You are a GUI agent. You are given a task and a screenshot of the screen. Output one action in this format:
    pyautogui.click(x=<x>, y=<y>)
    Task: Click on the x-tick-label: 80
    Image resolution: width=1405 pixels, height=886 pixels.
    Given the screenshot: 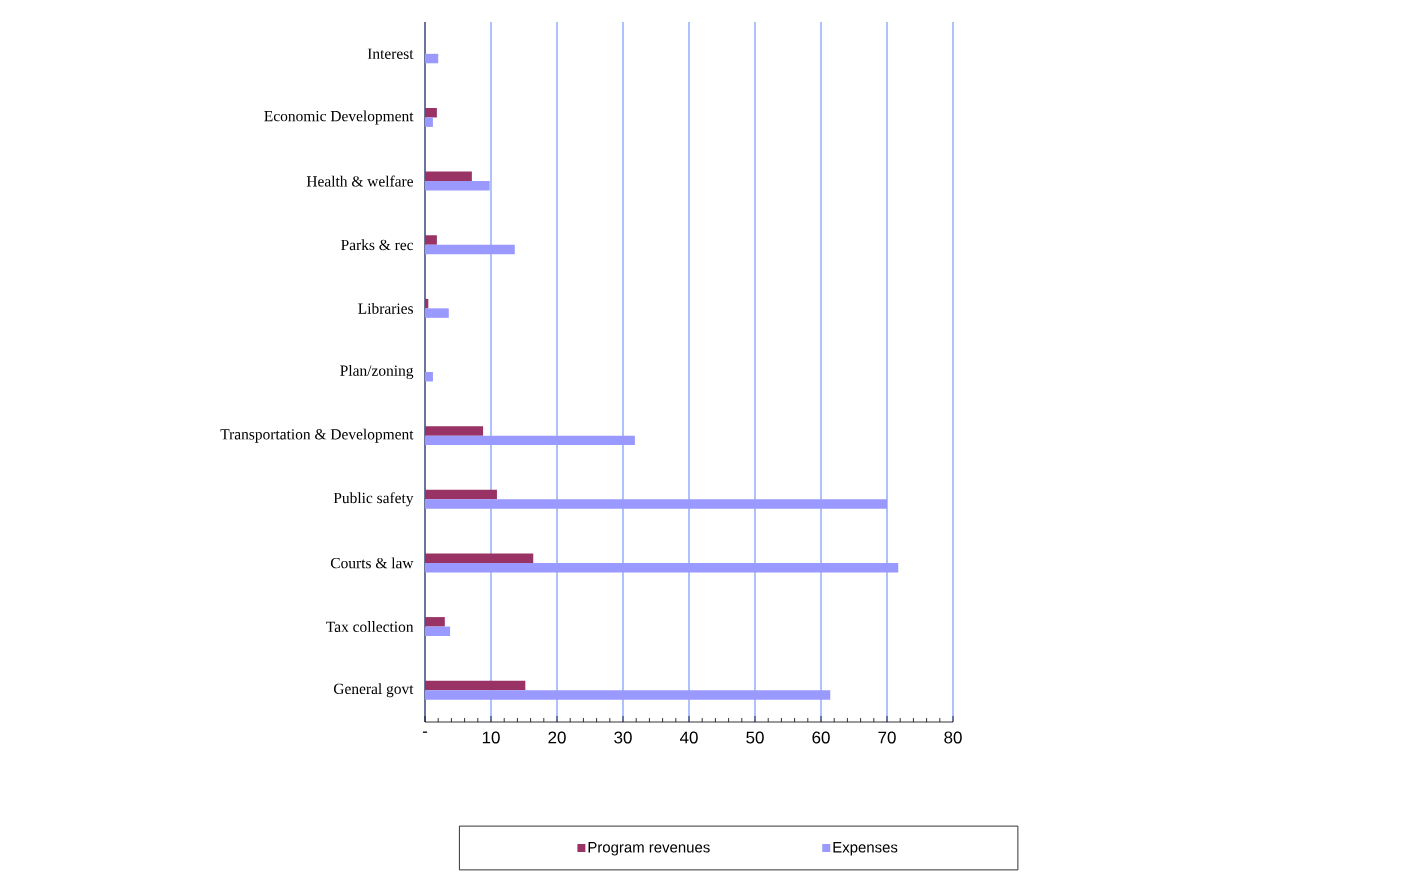 What is the action you would take?
    pyautogui.click(x=953, y=737)
    